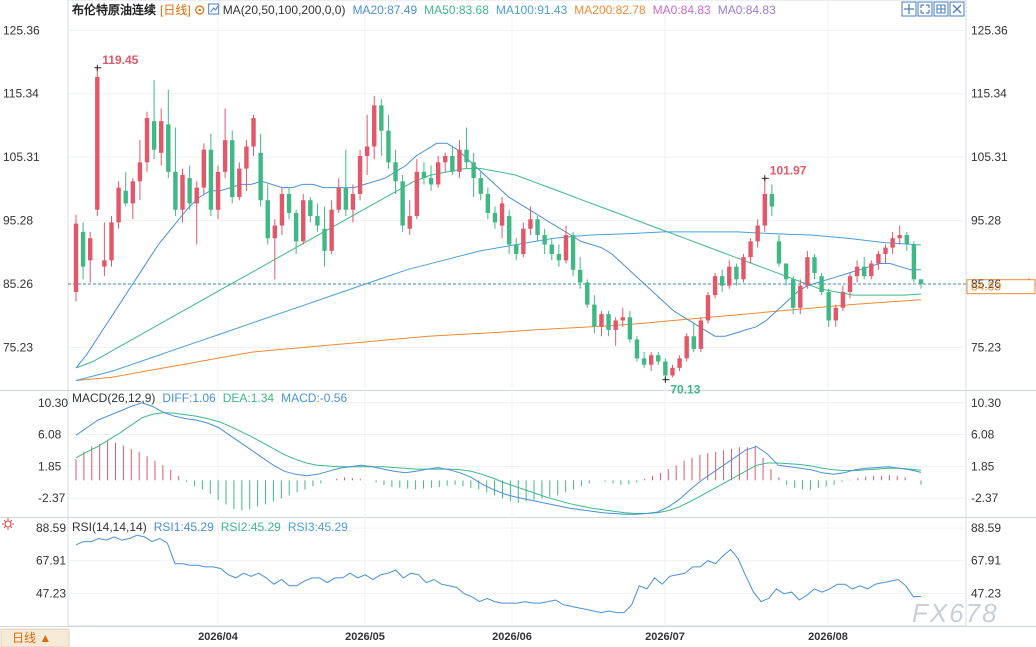 Image resolution: width=1036 pixels, height=647 pixels. What do you see at coordinates (784, 172) in the screenshot?
I see `extreme-annotation: 101.97` at bounding box center [784, 172].